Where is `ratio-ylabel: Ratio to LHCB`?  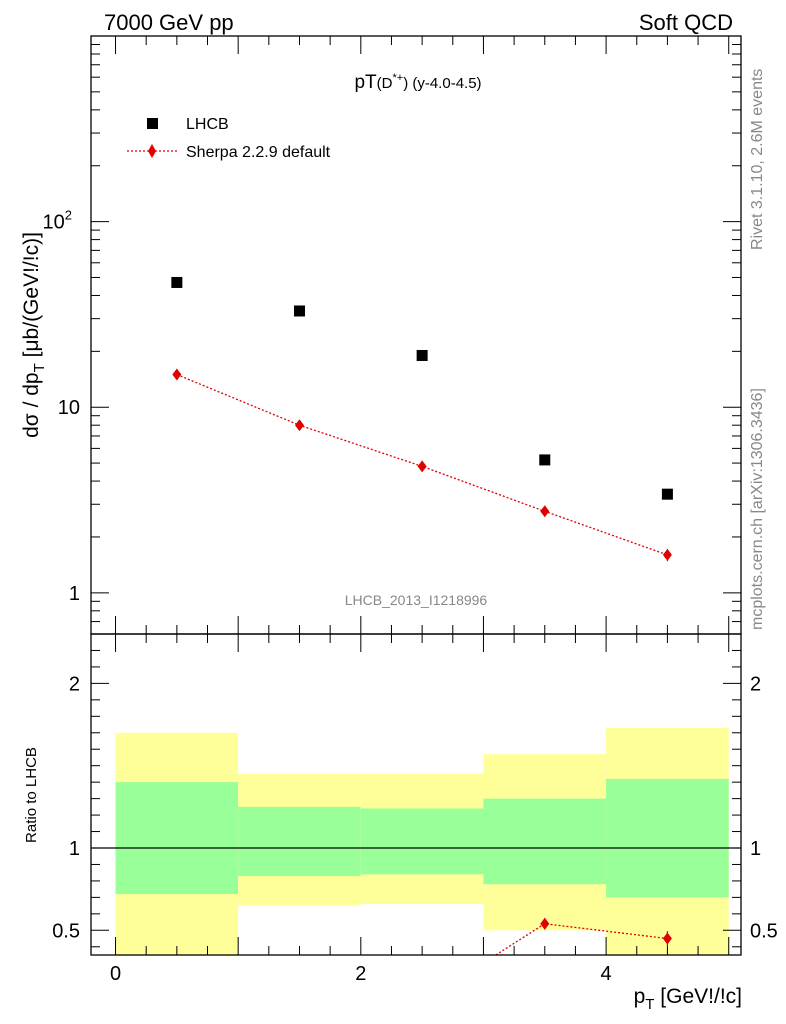 ratio-ylabel: Ratio to LHCB is located at coordinates (31, 795).